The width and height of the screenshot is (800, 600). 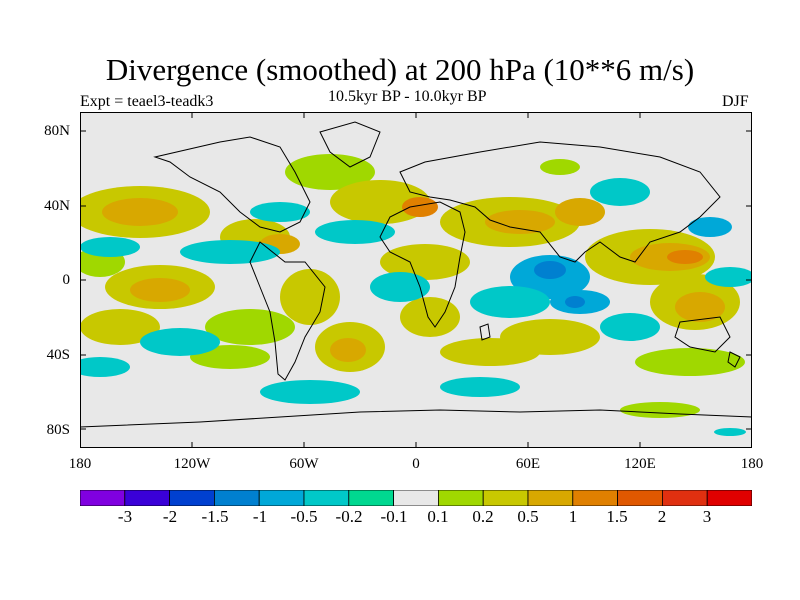 What do you see at coordinates (438, 516) in the screenshot?
I see `colorbar-label-0-1: 0.1` at bounding box center [438, 516].